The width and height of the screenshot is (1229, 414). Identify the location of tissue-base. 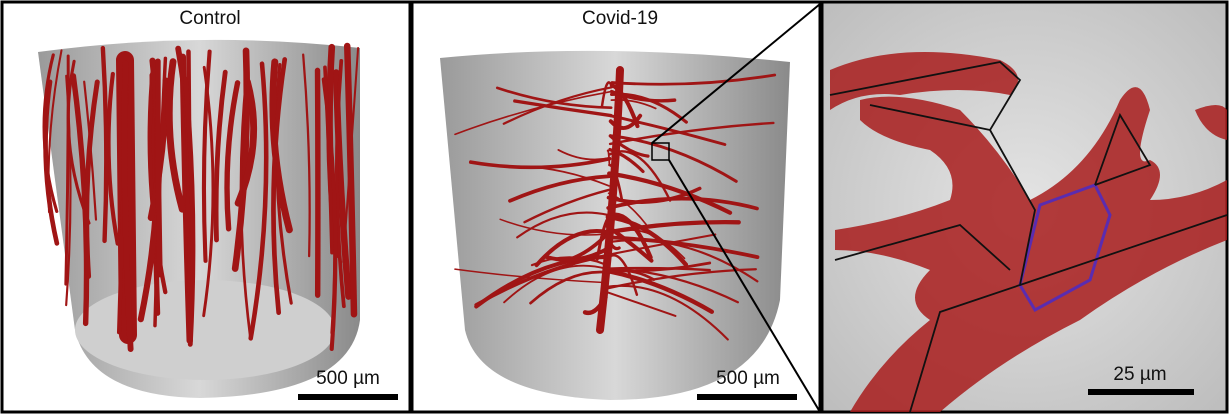
(205, 330).